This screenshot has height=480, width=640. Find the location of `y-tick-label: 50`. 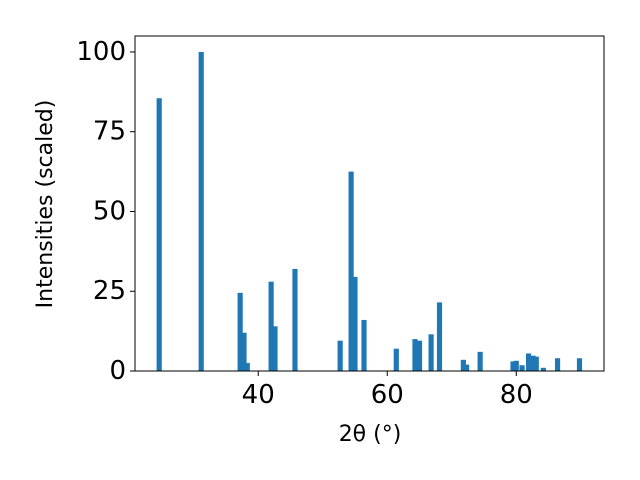

y-tick-label: 50 is located at coordinates (109, 211).